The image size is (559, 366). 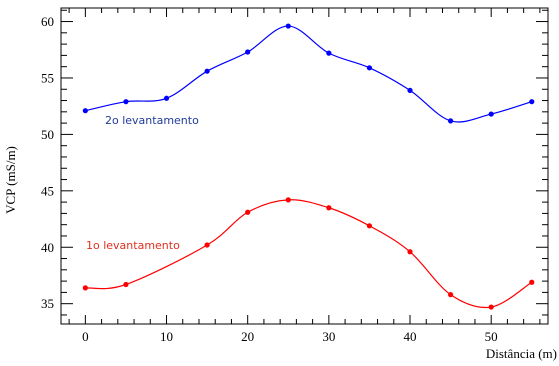 What do you see at coordinates (85, 336) in the screenshot?
I see `x-tick-label: 0` at bounding box center [85, 336].